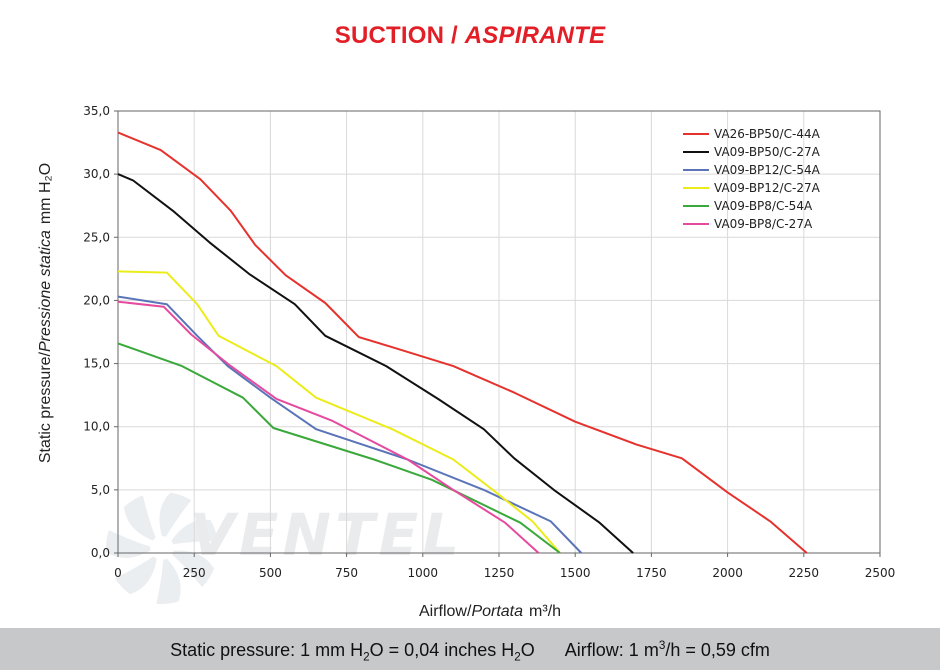 The image size is (940, 670). What do you see at coordinates (651, 573) in the screenshot?
I see `x-tick-label: 1750` at bounding box center [651, 573].